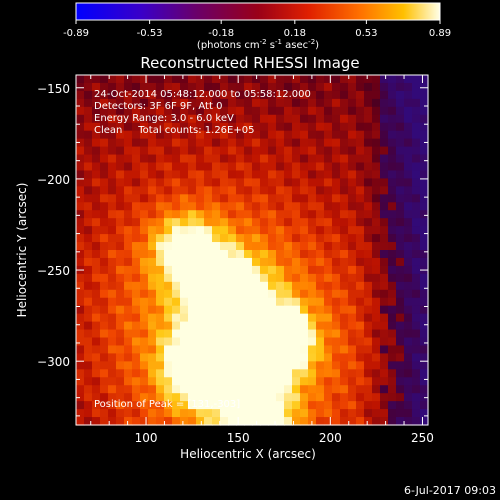  I want to click on plot-date: 6-Jul-2017 09:03, so click(450, 490).